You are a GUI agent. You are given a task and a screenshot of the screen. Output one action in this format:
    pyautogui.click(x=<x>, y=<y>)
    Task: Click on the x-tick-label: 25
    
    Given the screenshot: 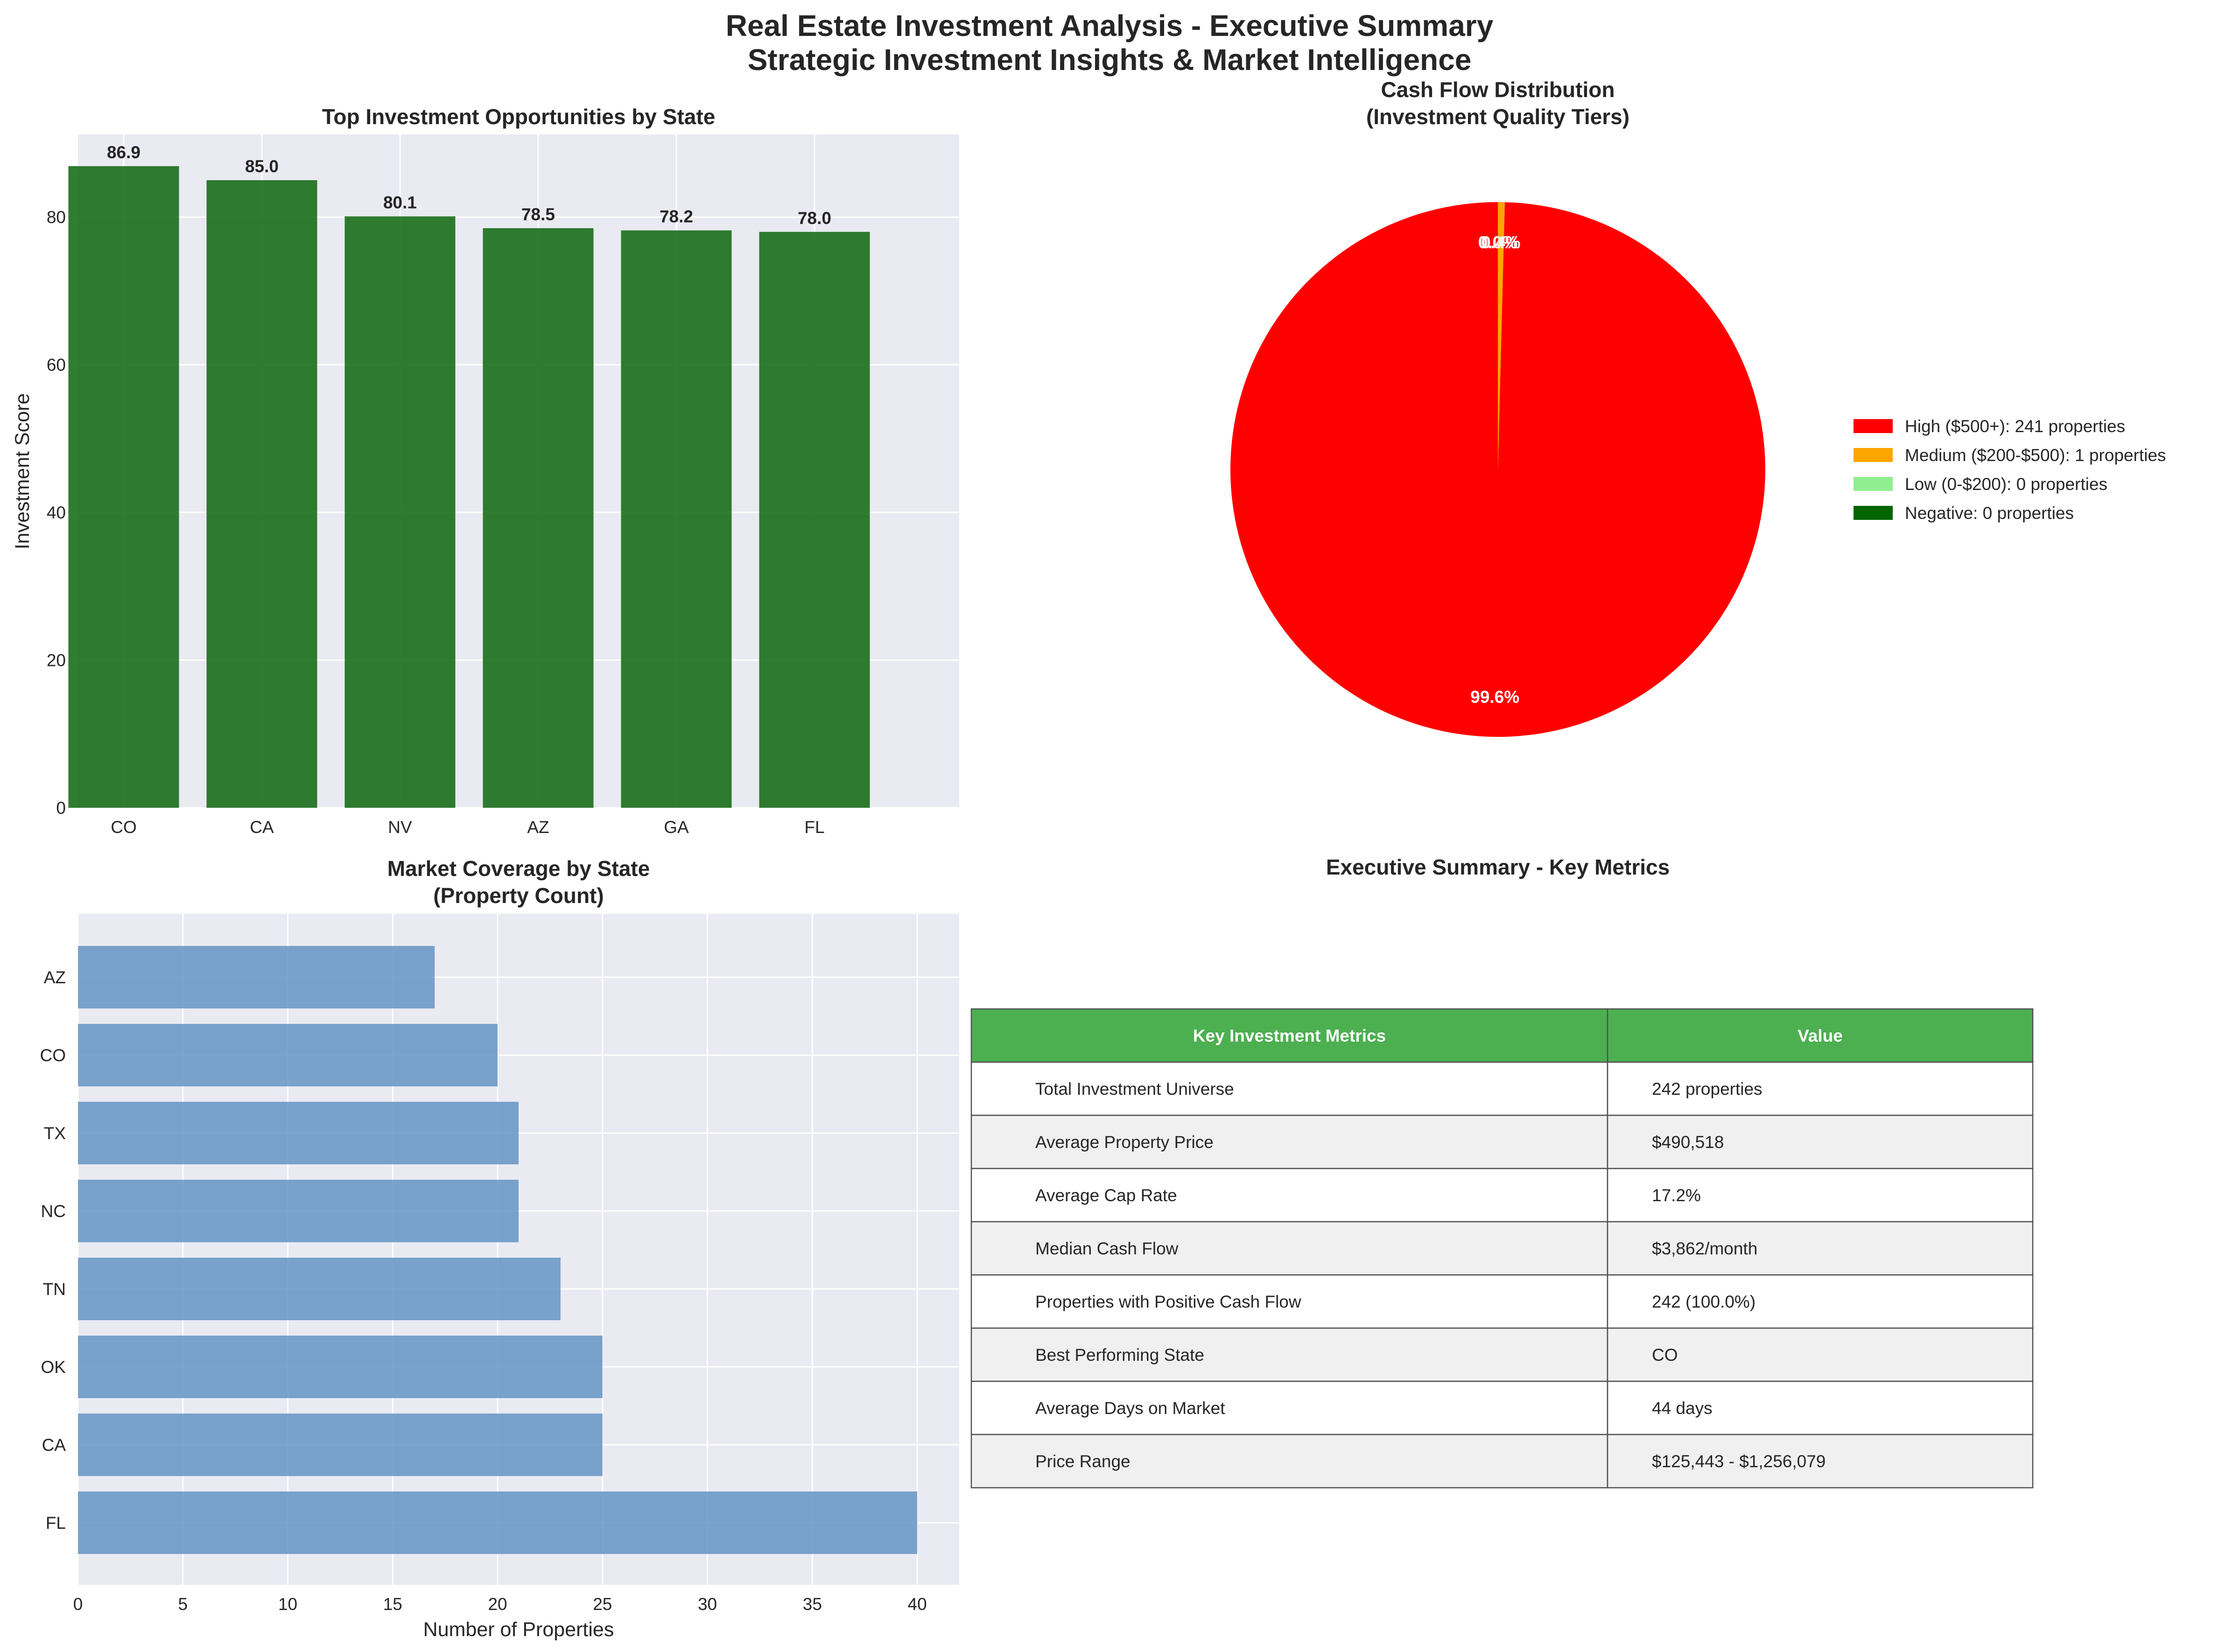 What is the action you would take?
    pyautogui.click(x=602, y=1604)
    